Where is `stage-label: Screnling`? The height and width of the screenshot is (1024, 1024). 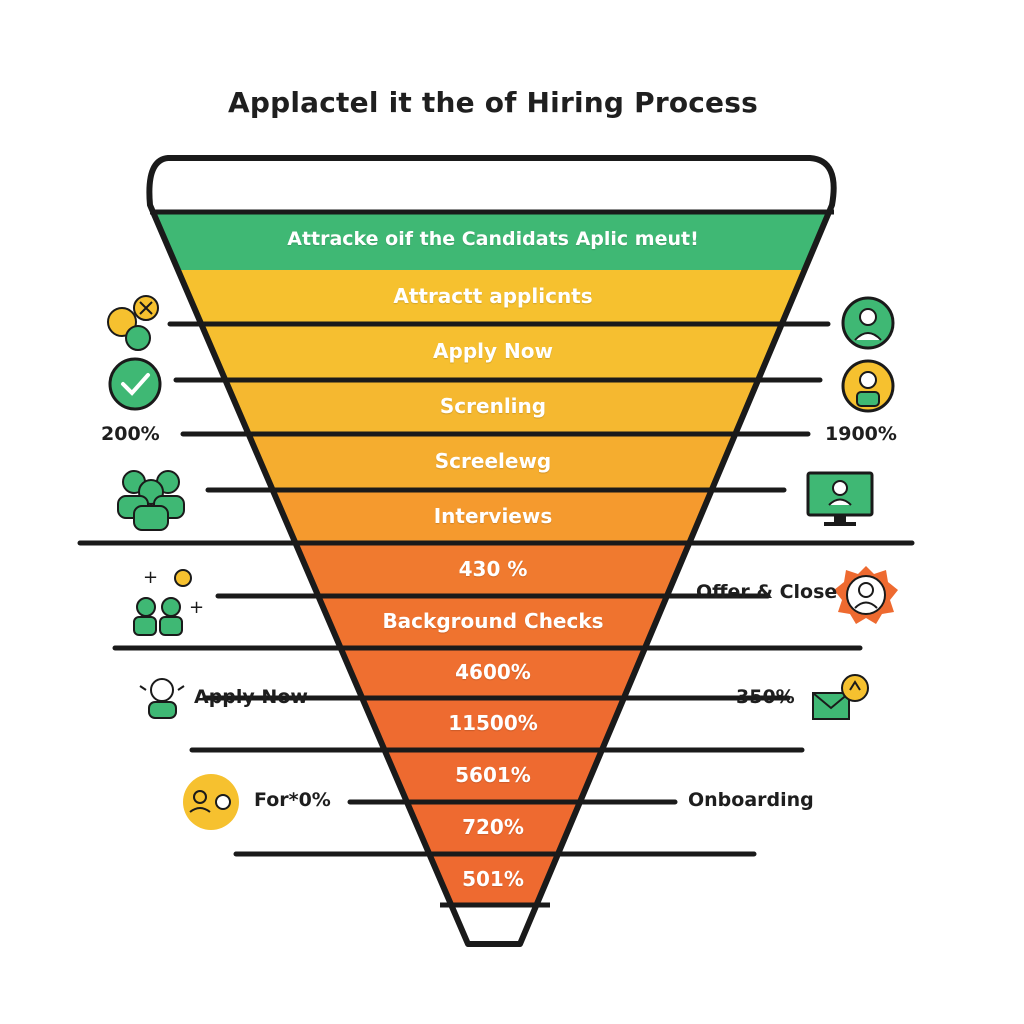 stage-label: Screnling is located at coordinates (493, 406).